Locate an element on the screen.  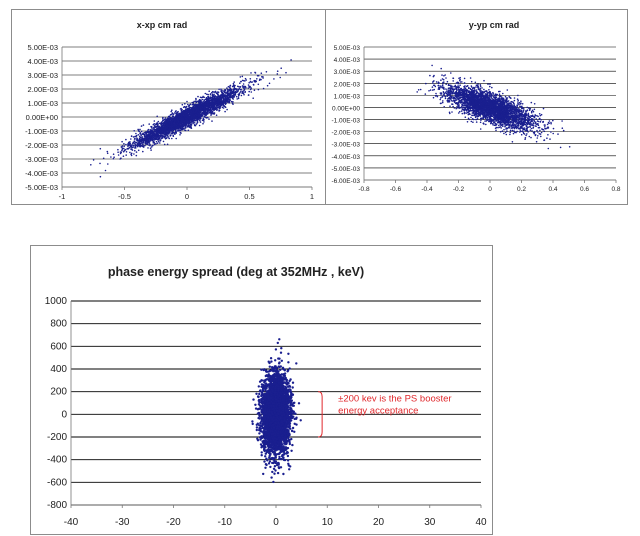
y-tick-label: 5.00E-03 is located at coordinates (347, 48).